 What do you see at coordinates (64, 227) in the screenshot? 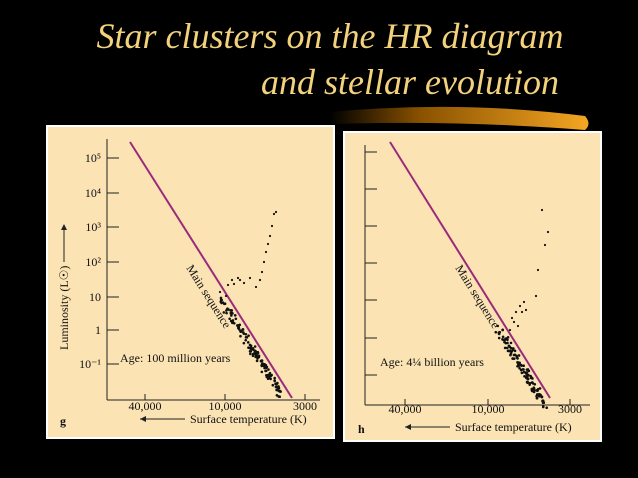
I see `arrowhead` at bounding box center [64, 227].